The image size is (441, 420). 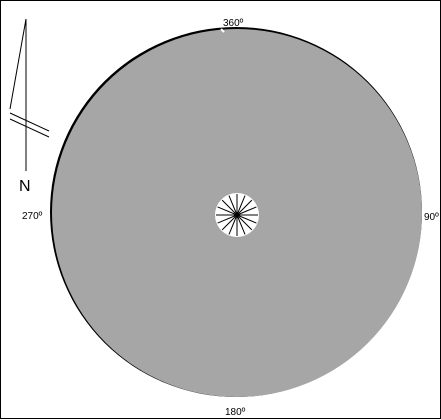 I want to click on center-rose, so click(x=237, y=215).